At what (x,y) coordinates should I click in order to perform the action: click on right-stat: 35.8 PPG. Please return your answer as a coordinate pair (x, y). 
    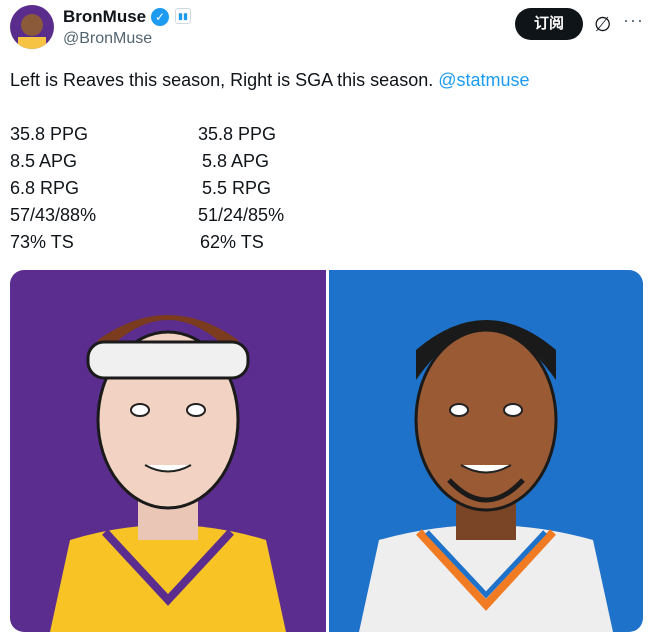
    Looking at the image, I should click on (237, 134).